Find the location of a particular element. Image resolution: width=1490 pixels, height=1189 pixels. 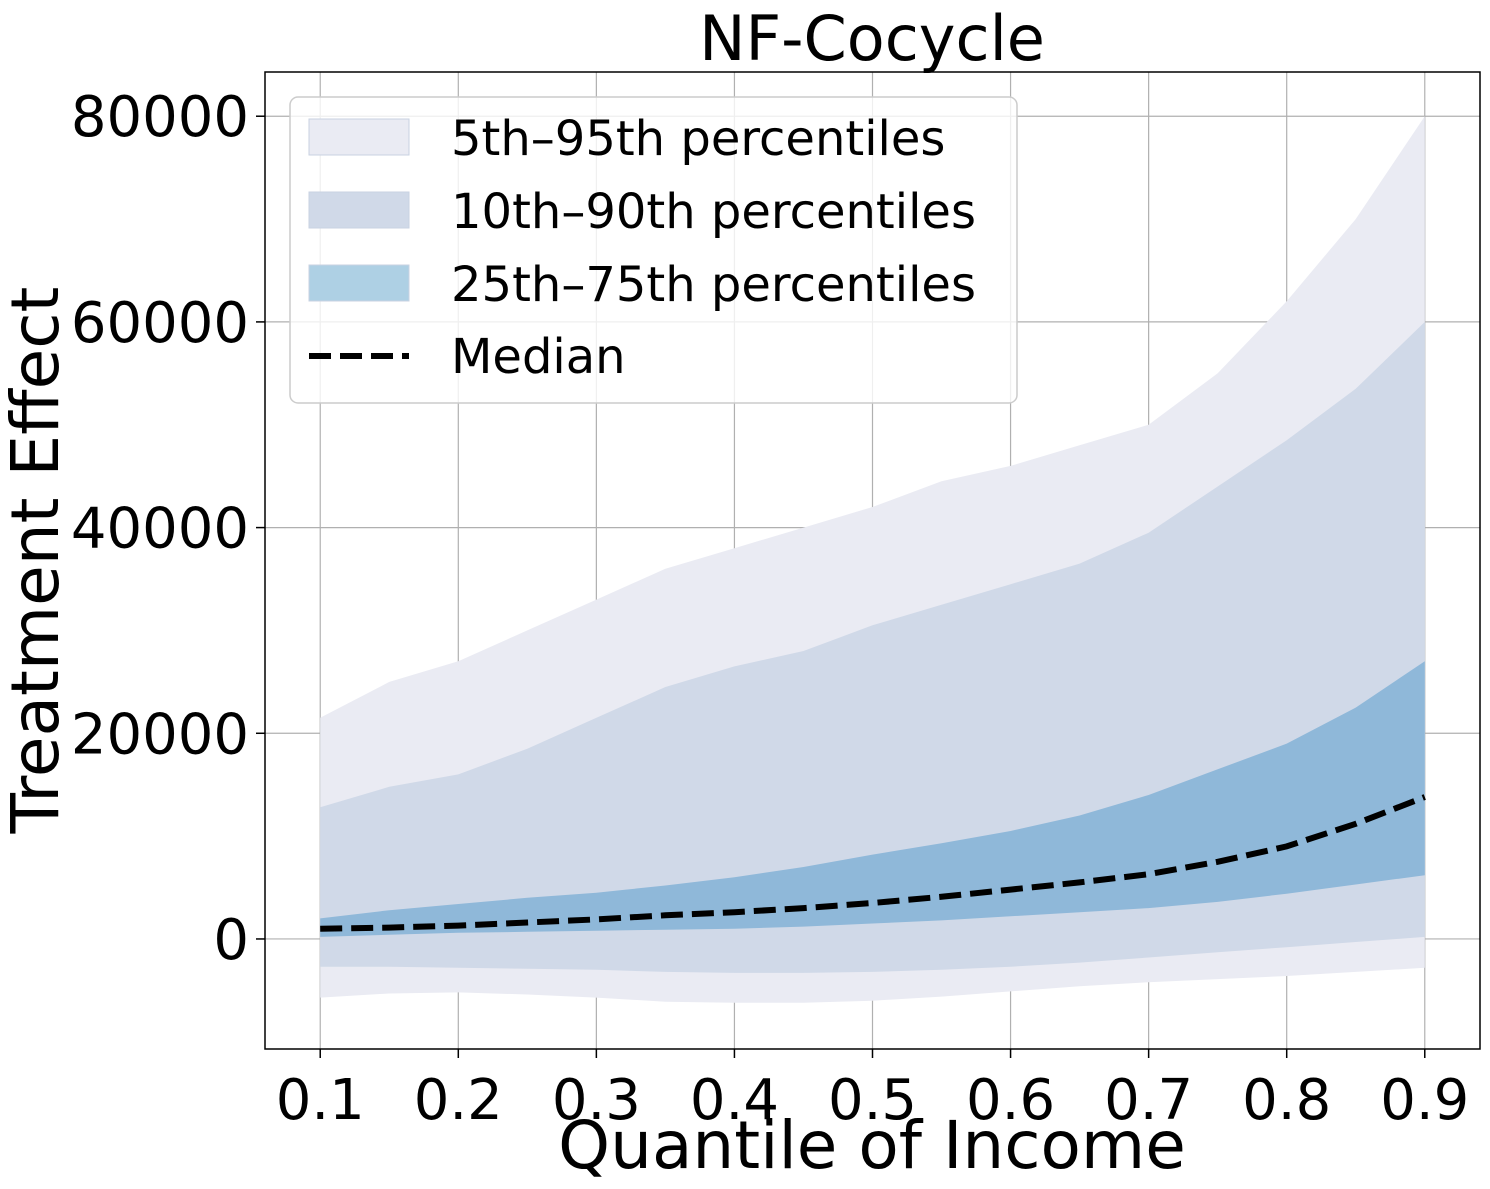

x-tick-label-2: 0.3 is located at coordinates (596, 1100).